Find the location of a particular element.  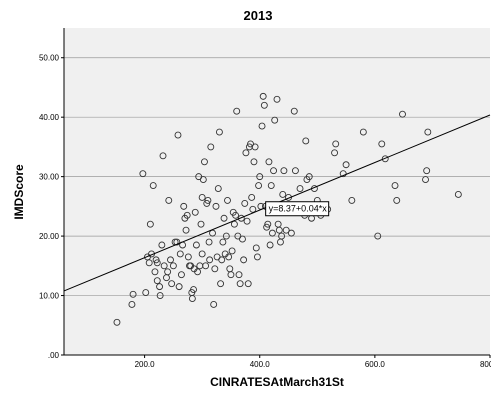

y-tick-label: 40.00 is located at coordinates (49, 117).